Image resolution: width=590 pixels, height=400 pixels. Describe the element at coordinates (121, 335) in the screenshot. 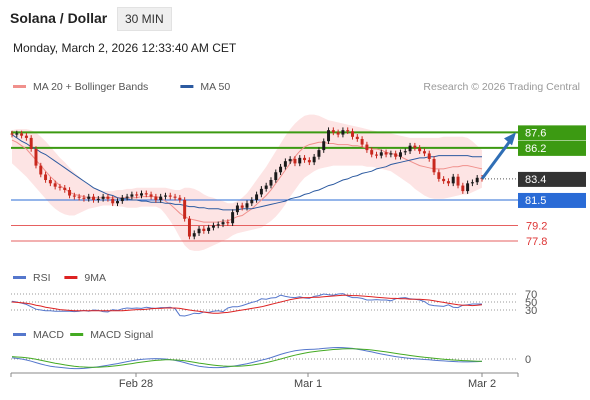

I see `legend-label: MACD Signal` at that location.